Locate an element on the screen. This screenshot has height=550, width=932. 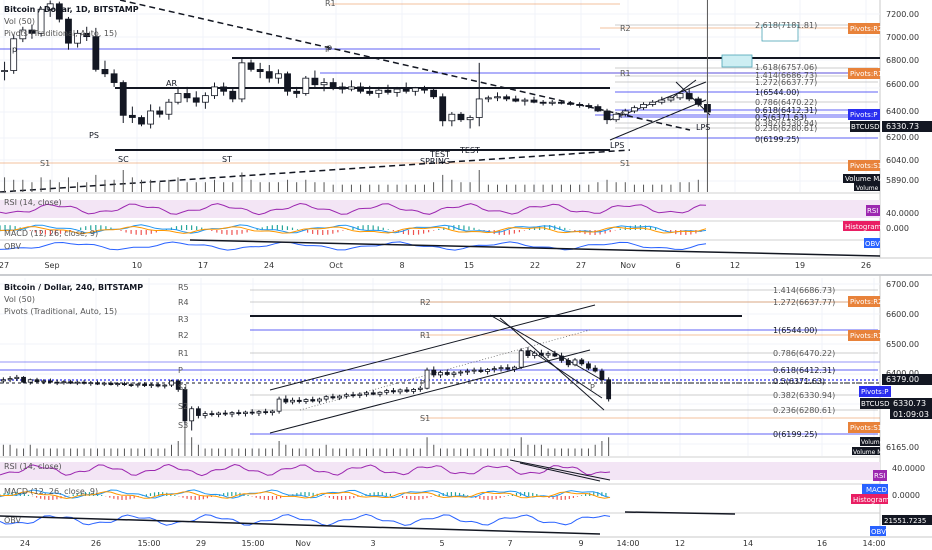
obv-line is located at coordinates (305, 520).